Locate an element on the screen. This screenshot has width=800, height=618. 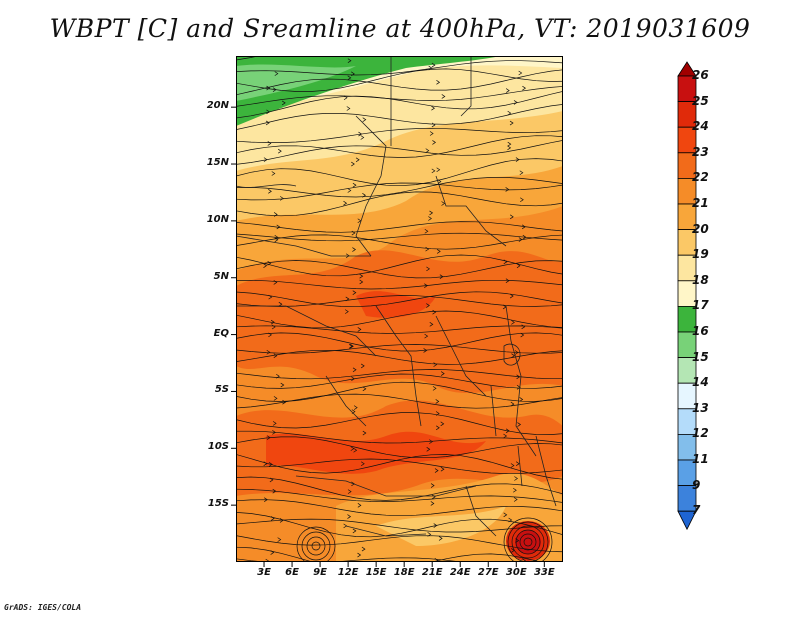
colorbar-label: 26 is located at coordinates (700, 75).